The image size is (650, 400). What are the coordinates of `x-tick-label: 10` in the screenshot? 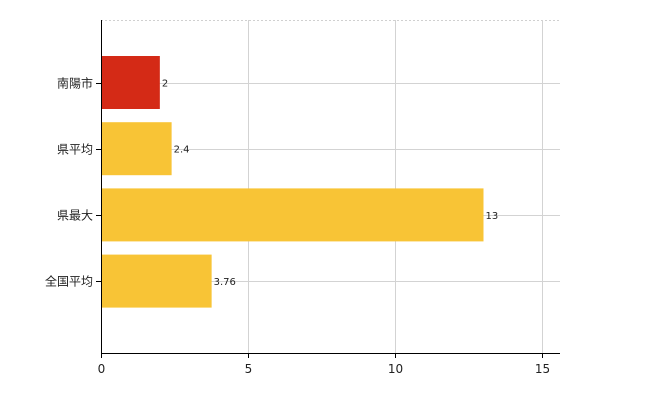 It's located at (395, 369).